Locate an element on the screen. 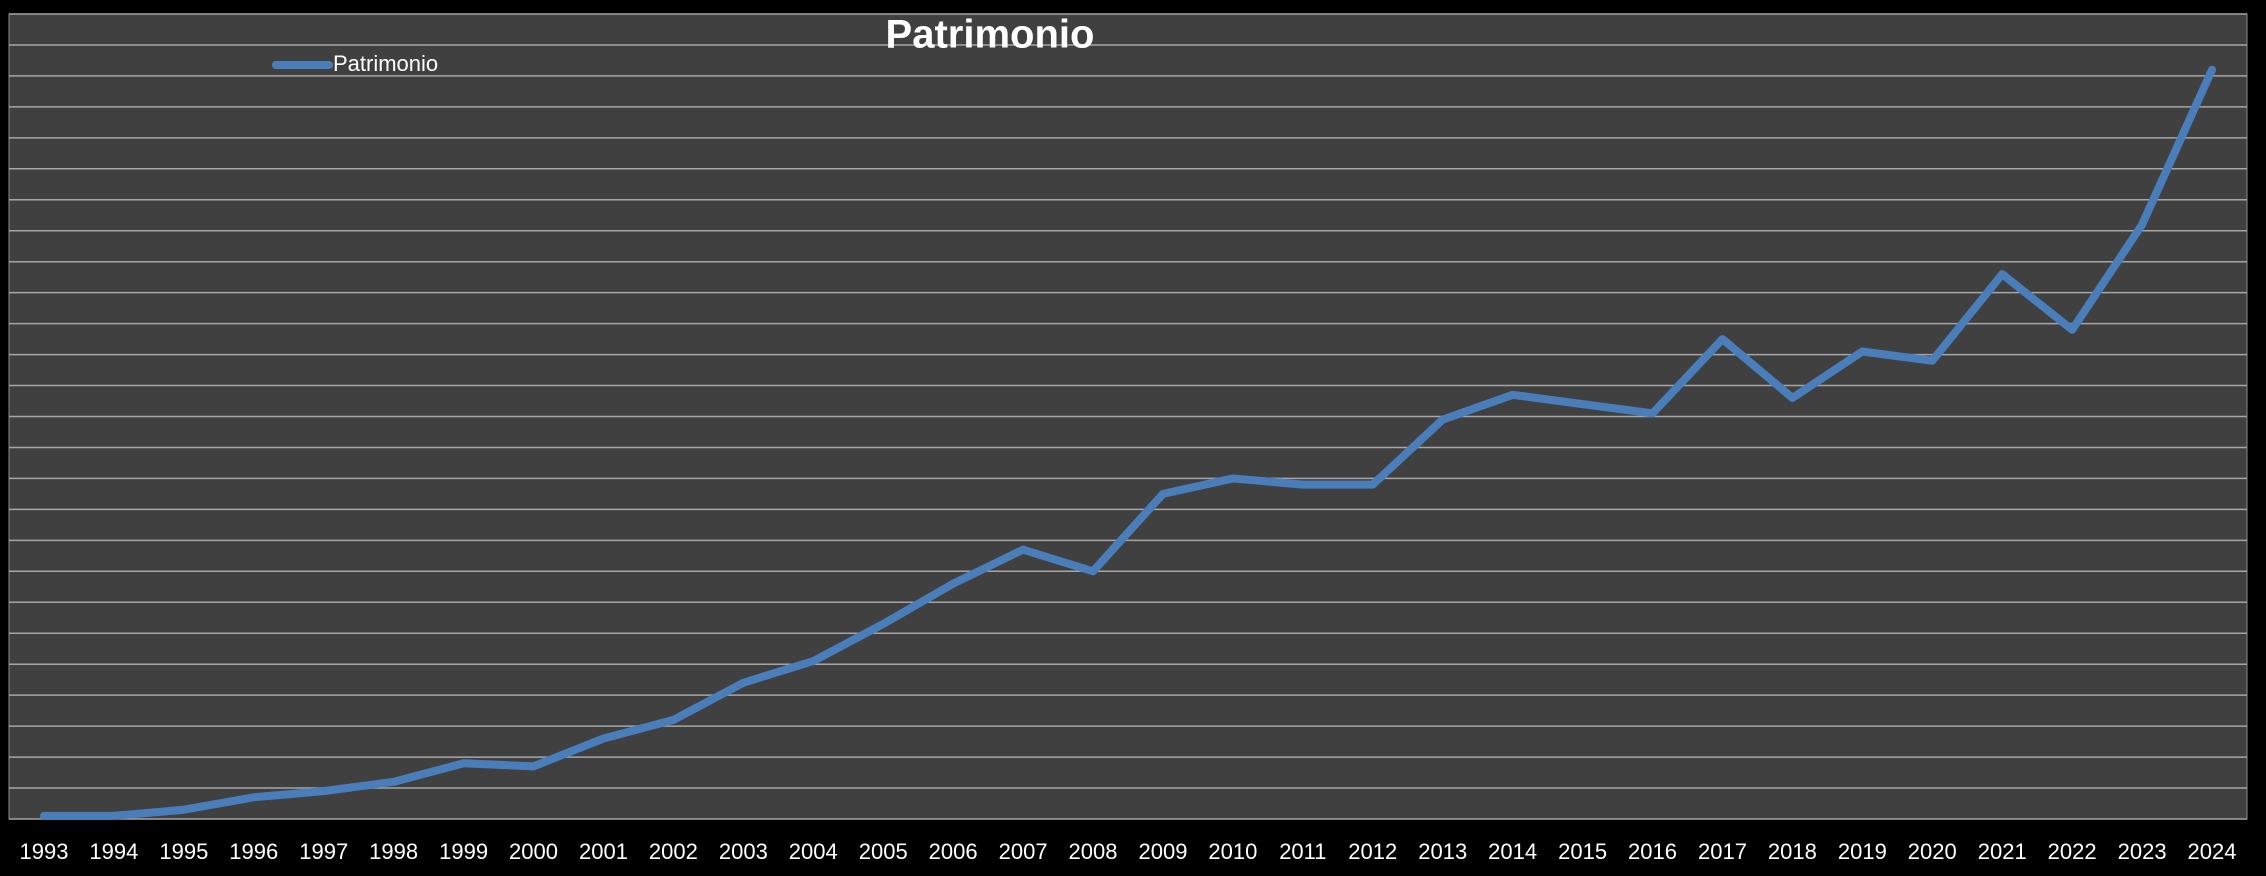 Image resolution: width=2266 pixels, height=876 pixels. x-tick-label: 1996 is located at coordinates (253, 851).